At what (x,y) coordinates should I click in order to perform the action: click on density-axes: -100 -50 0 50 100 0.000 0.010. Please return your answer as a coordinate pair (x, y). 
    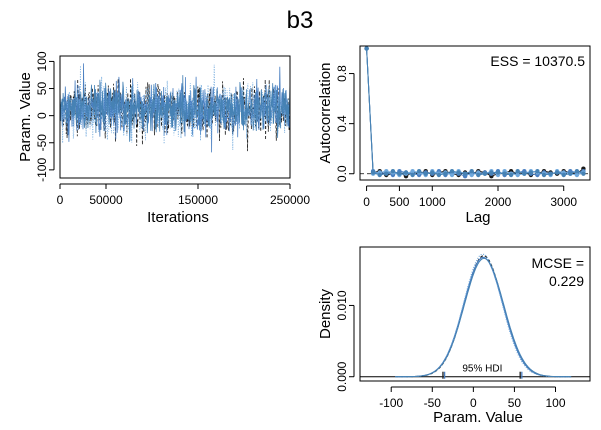
    Looking at the image, I should click on (450, 350).